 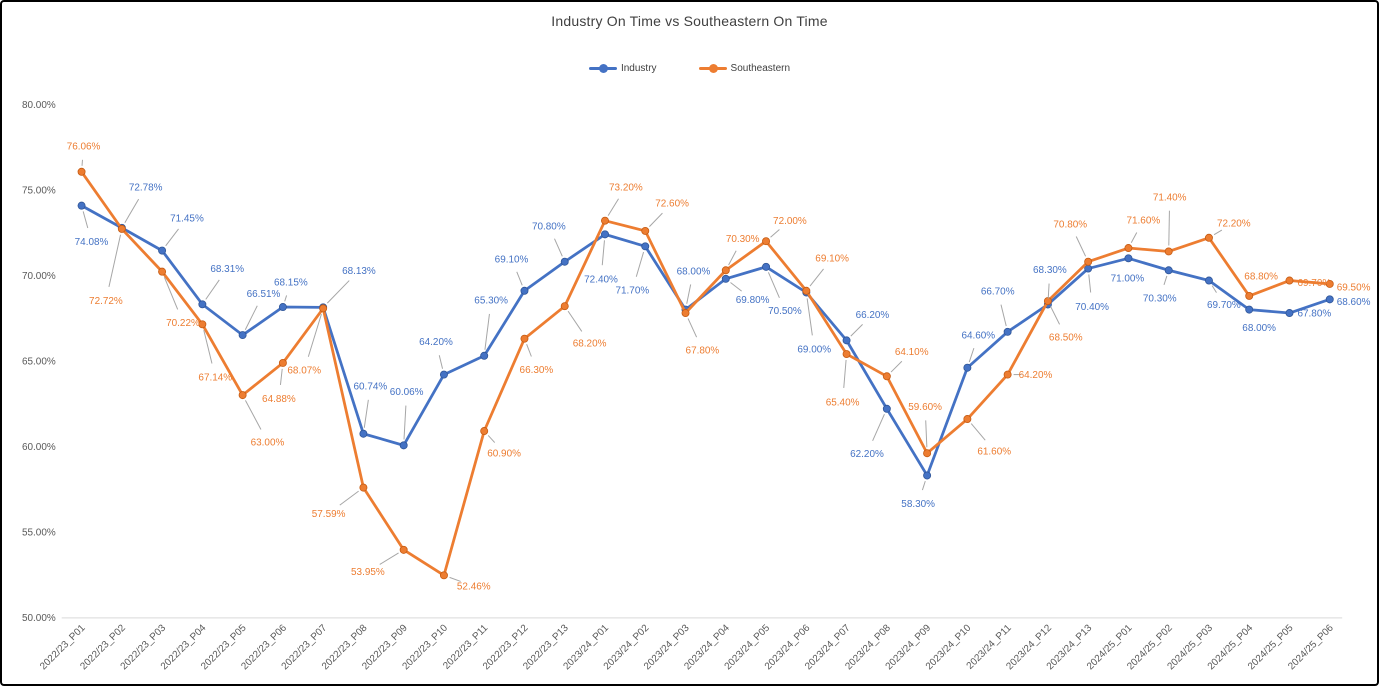 I want to click on southeastern-data-label: 72.20%, so click(x=1234, y=223).